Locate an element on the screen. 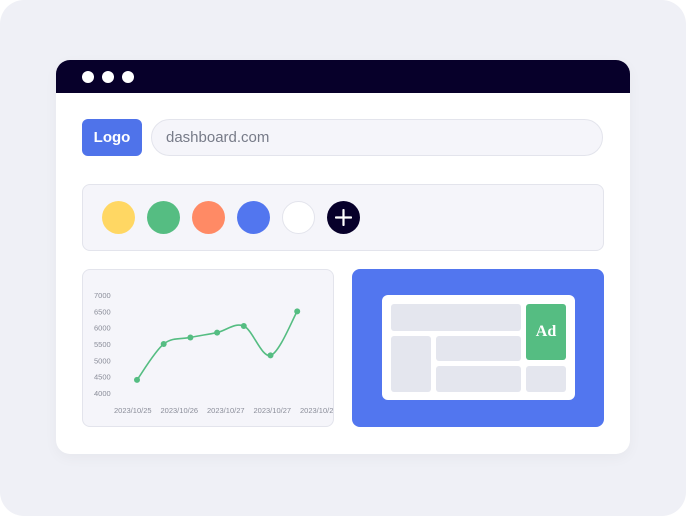 The width and height of the screenshot is (686, 516). y-tick-label: 4500 is located at coordinates (102, 377).